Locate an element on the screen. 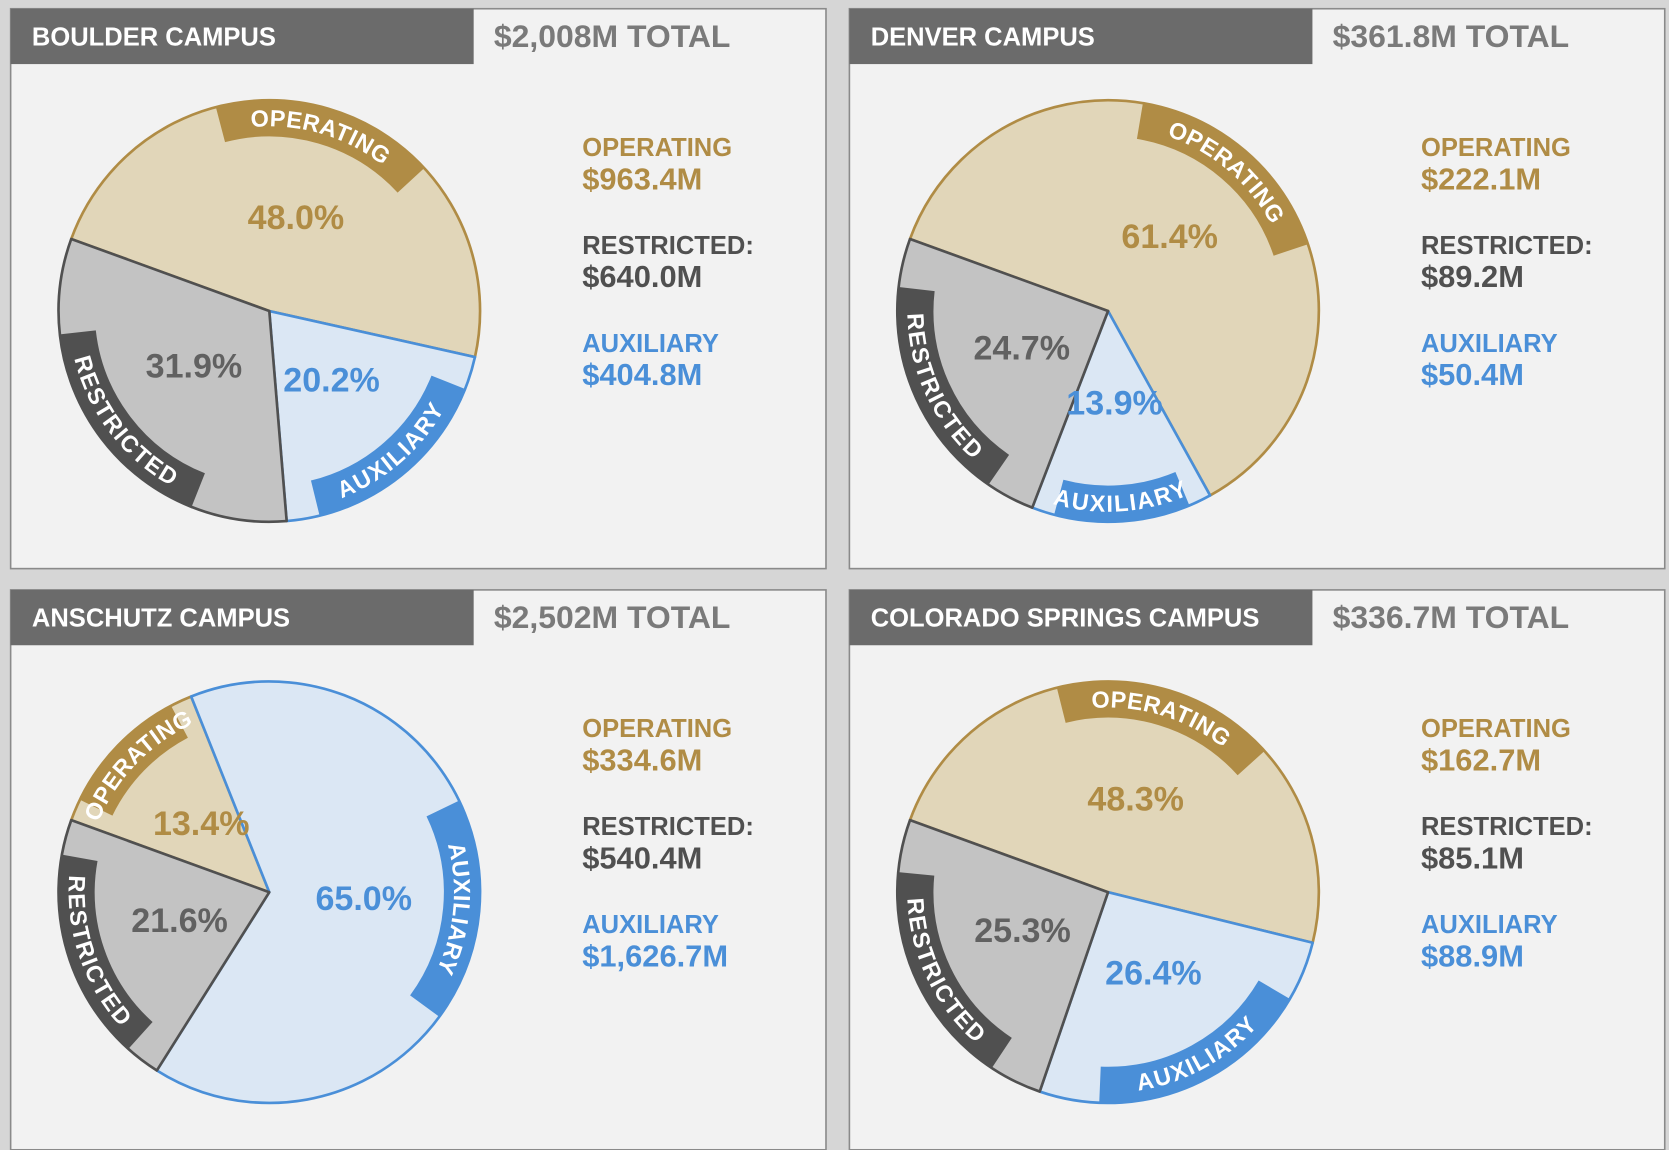 The height and width of the screenshot is (1150, 1669). legend-amount: $404.8M is located at coordinates (642, 374).